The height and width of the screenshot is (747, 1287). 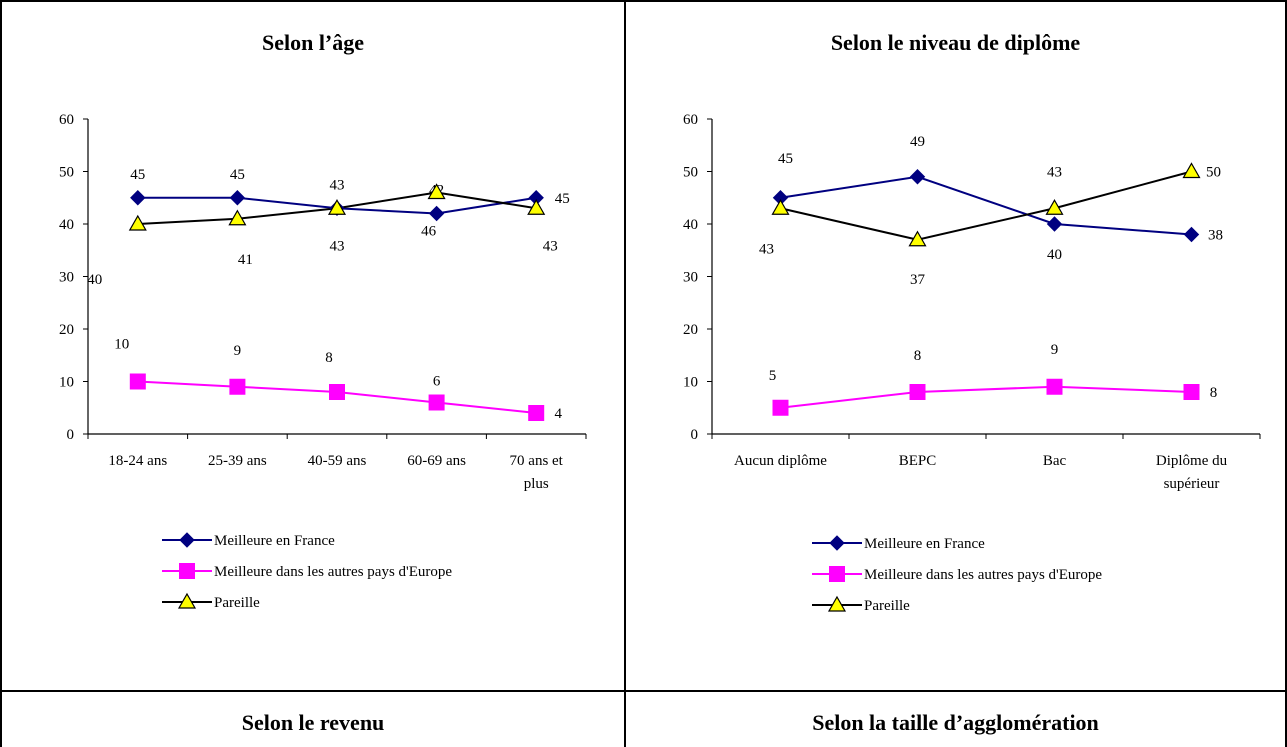 I want to click on row-divider, so click(x=643, y=691).